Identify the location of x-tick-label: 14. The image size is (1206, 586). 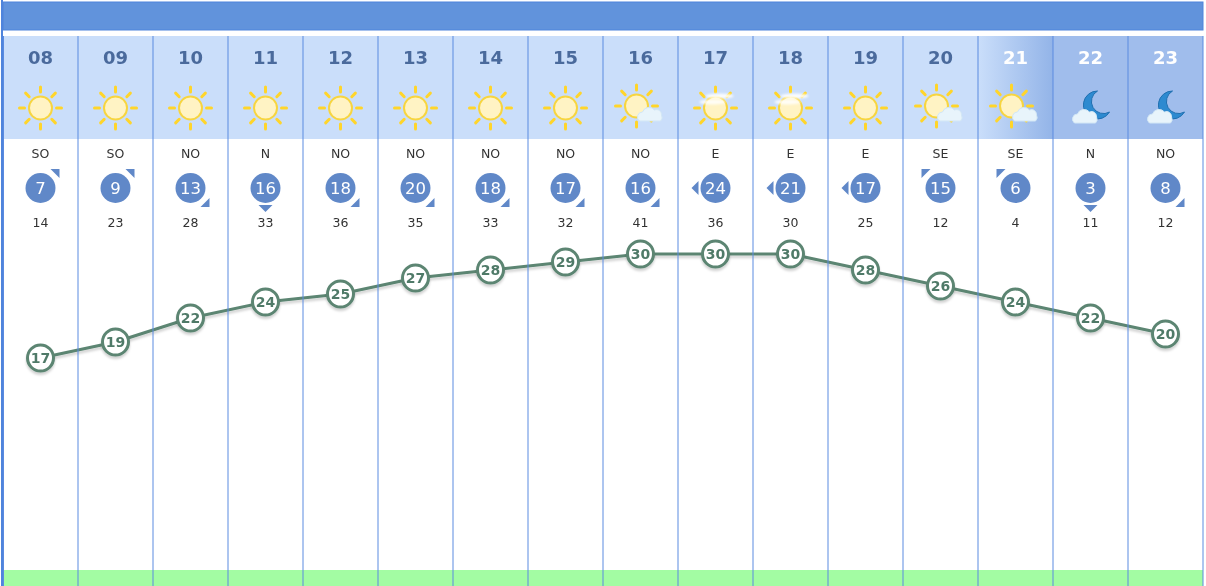
(490, 57).